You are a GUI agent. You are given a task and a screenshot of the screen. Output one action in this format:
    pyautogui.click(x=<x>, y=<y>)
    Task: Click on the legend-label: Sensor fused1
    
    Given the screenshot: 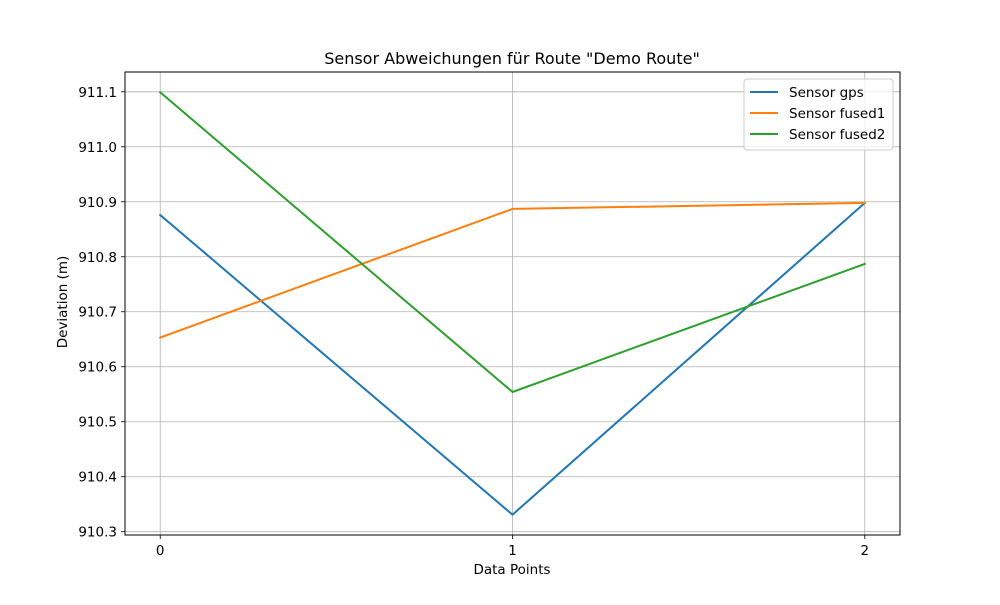 What is the action you would take?
    pyautogui.click(x=837, y=114)
    